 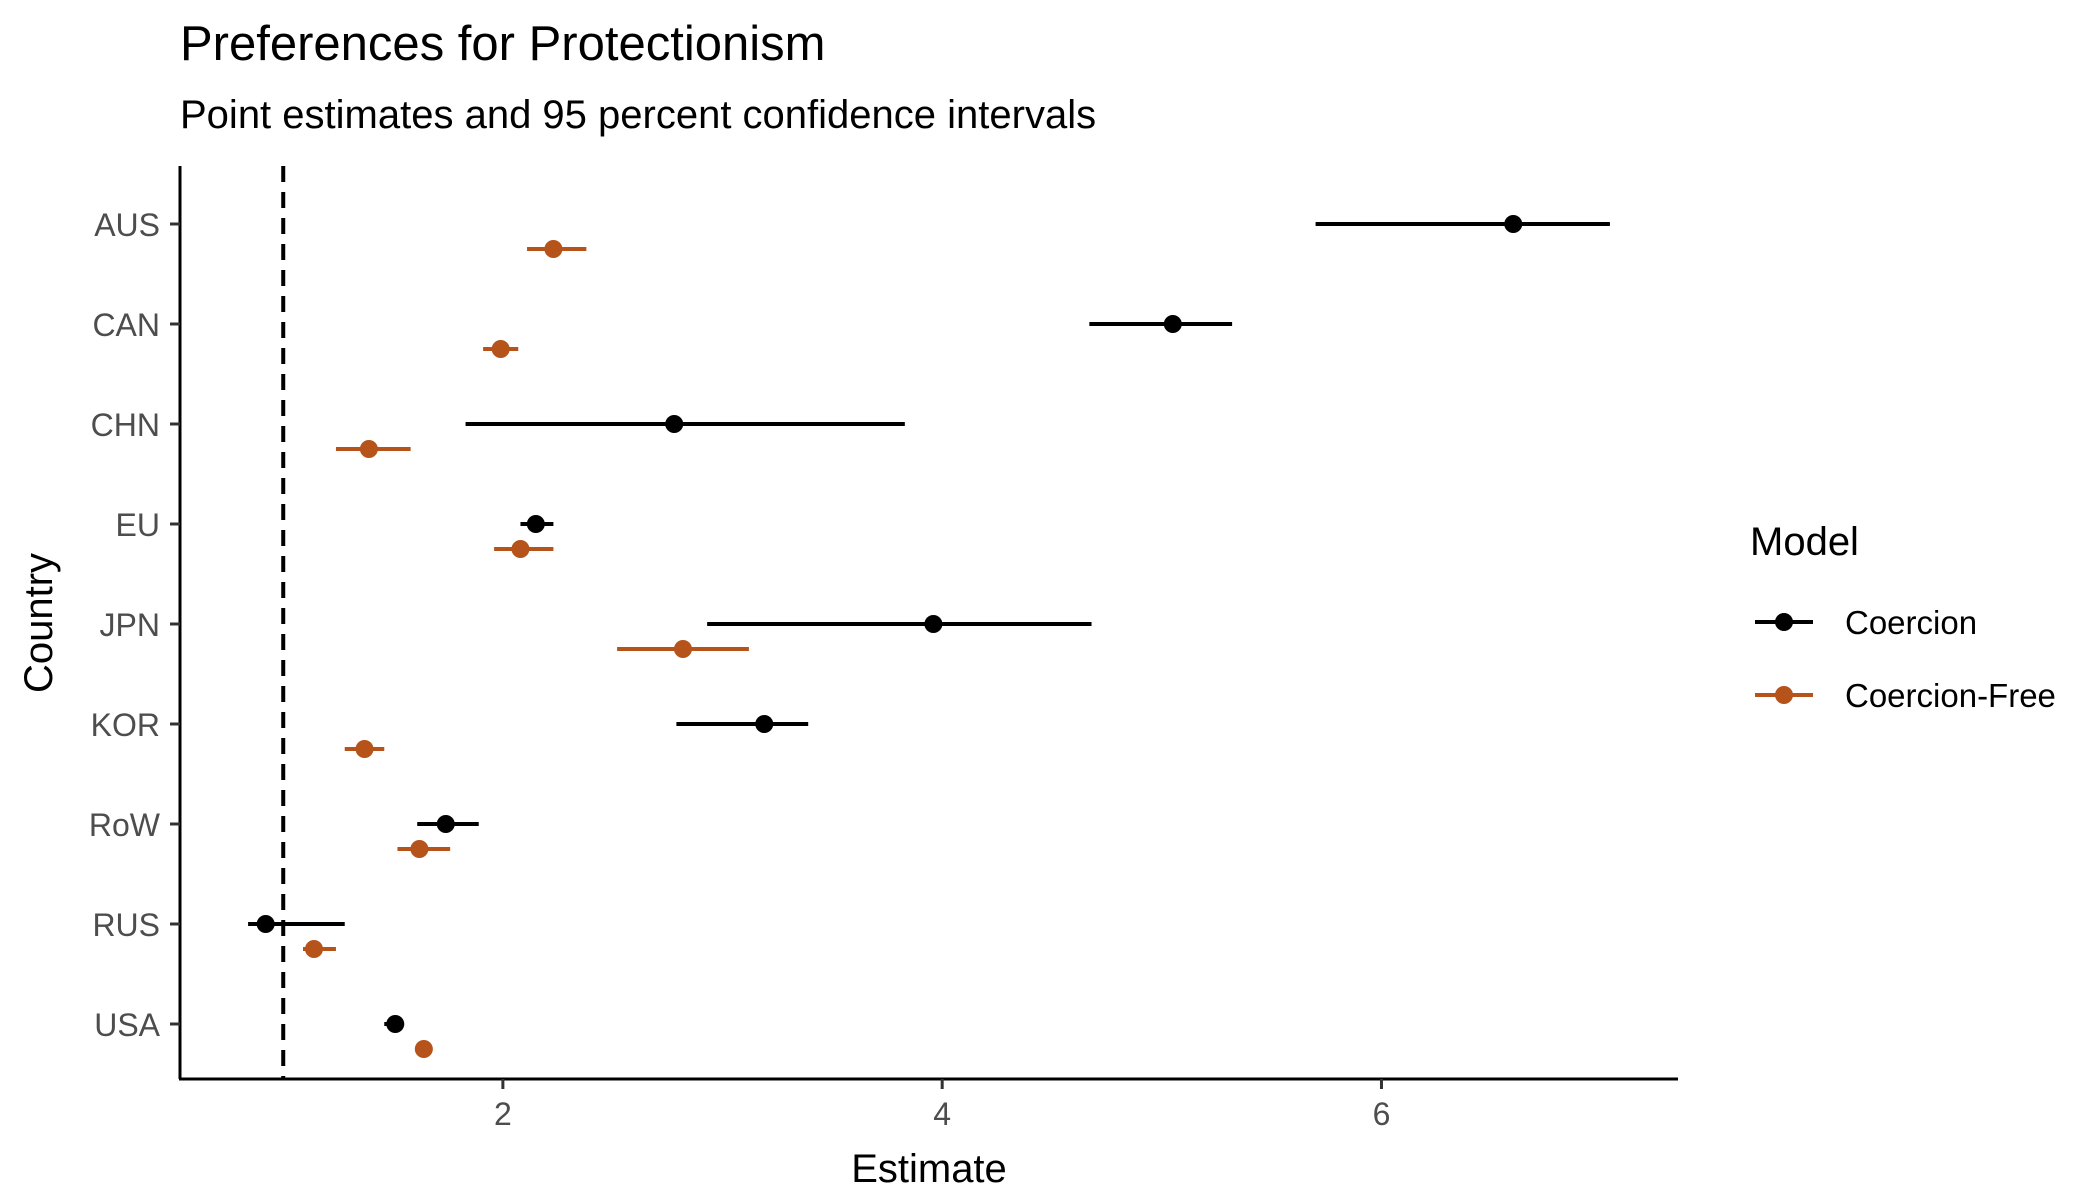 What do you see at coordinates (130, 625) in the screenshot?
I see `y-tick-label: JPN` at bounding box center [130, 625].